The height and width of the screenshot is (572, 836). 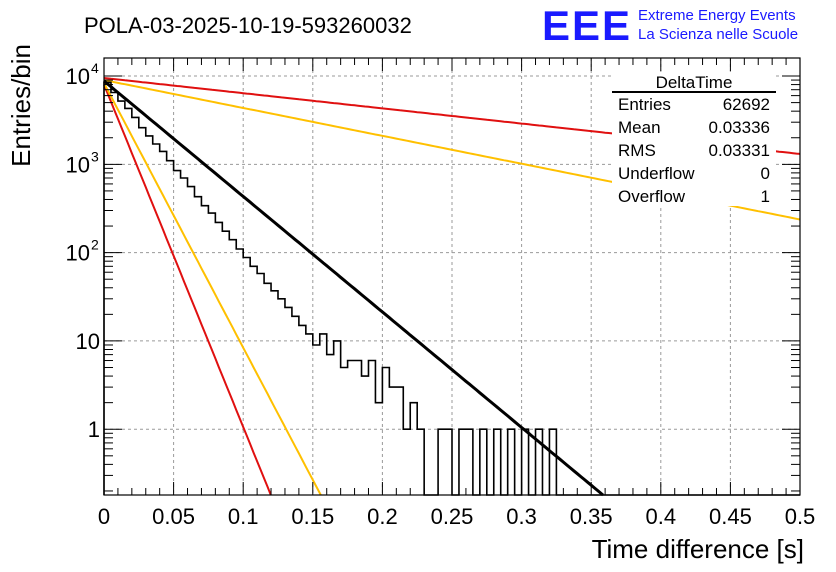 What do you see at coordinates (739, 127) in the screenshot?
I see `stats-value: 0.03336` at bounding box center [739, 127].